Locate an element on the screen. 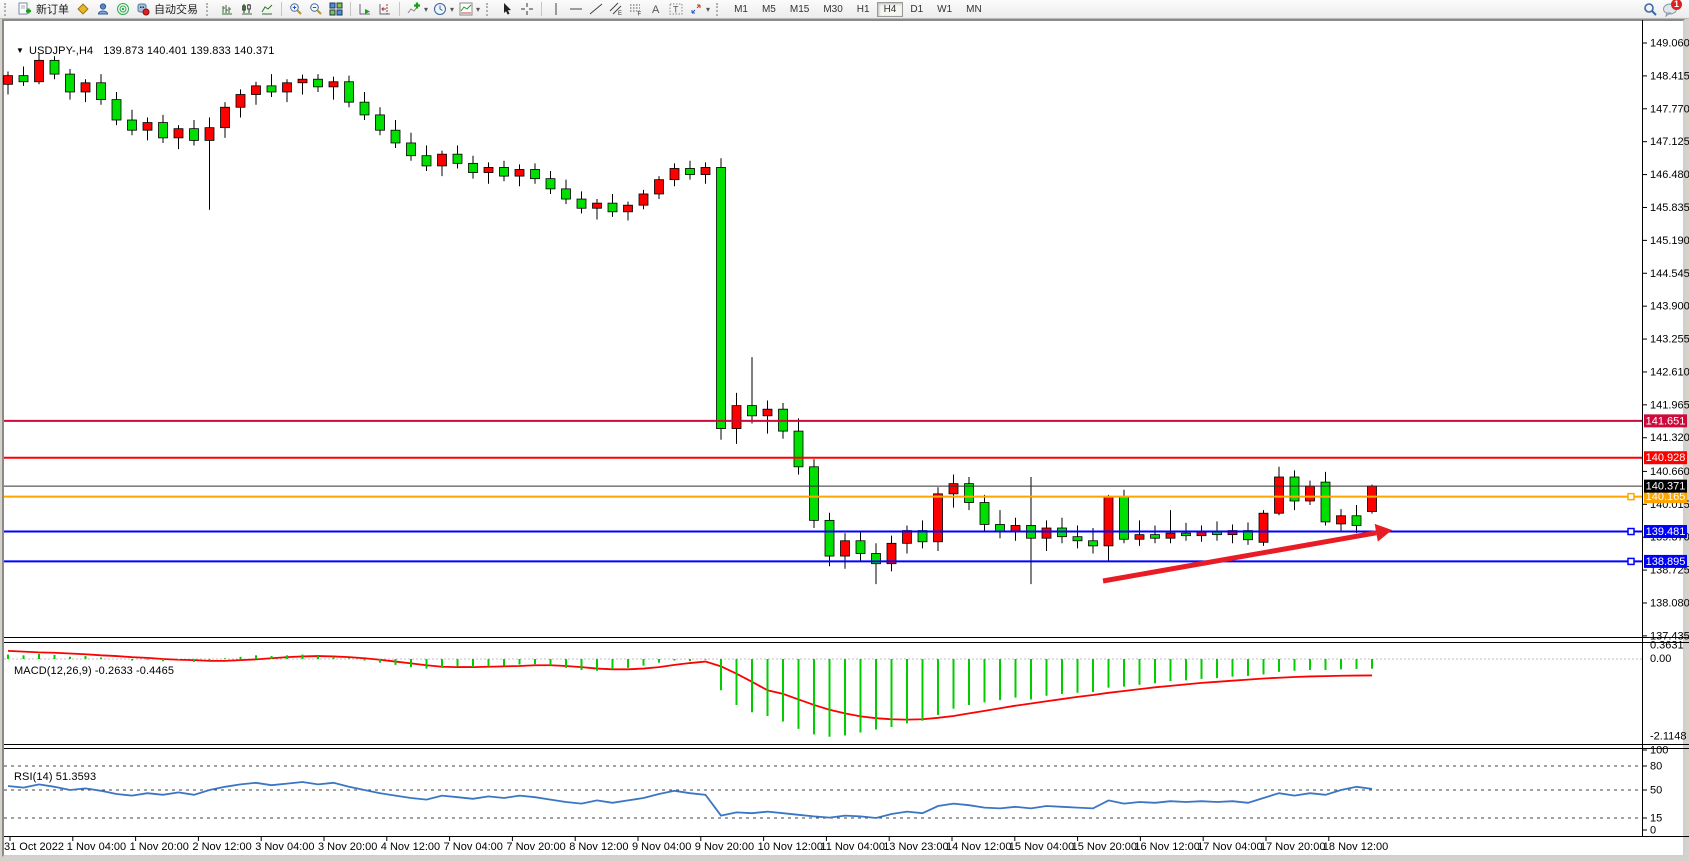 This screenshot has height=861, width=1689. candlestick-chart-type-icon is located at coordinates (247, 9).